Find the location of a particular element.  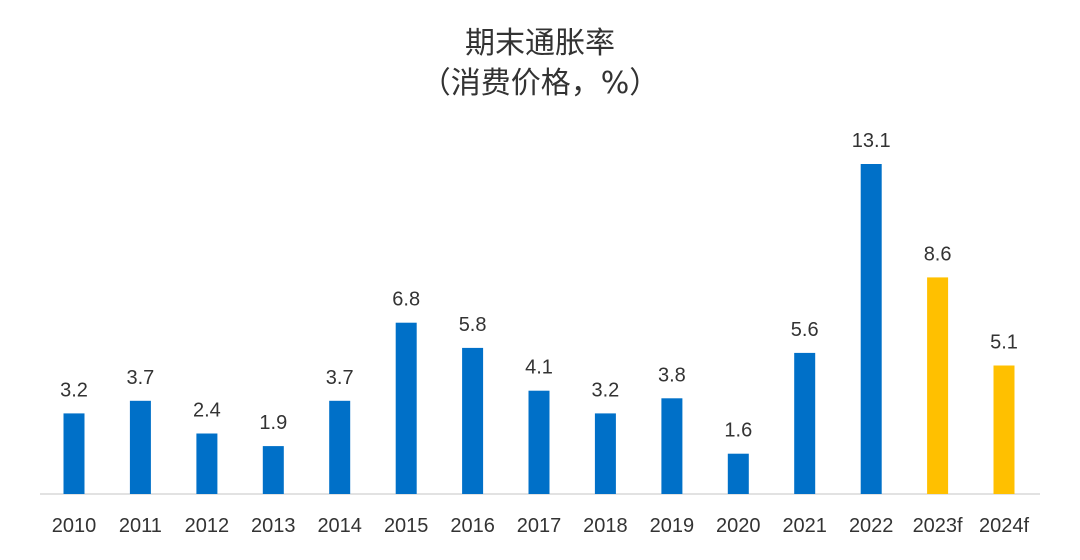

x-tick-label-2022: 2022 is located at coordinates (871, 526).